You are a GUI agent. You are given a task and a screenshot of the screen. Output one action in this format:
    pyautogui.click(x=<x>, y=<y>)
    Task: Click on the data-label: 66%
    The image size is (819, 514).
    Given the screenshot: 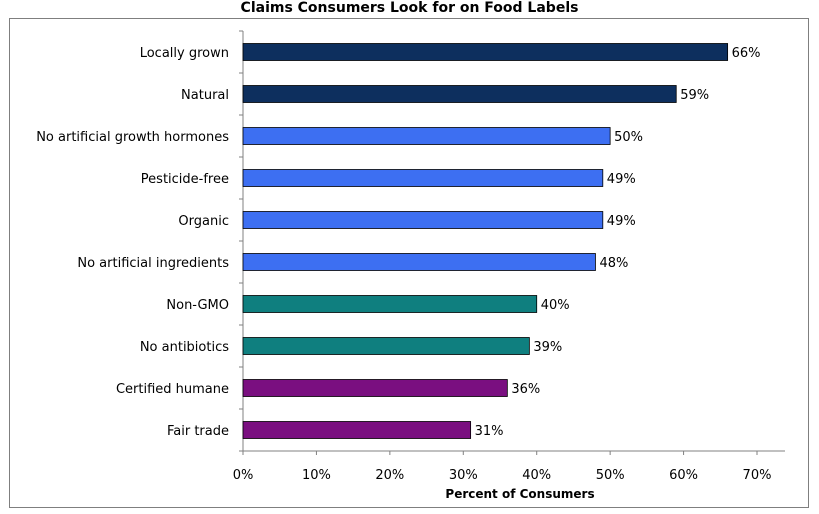 What is the action you would take?
    pyautogui.click(x=746, y=53)
    